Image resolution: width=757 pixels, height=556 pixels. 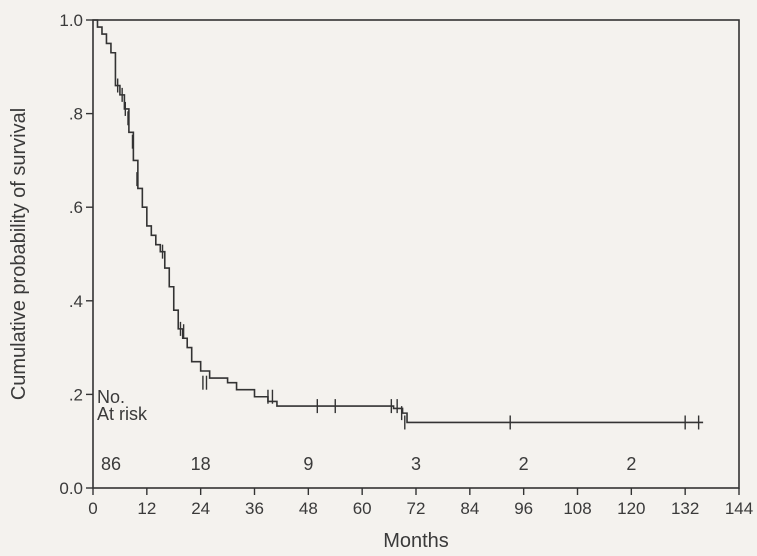 I want to click on x-tick-label: 48, so click(x=308, y=508).